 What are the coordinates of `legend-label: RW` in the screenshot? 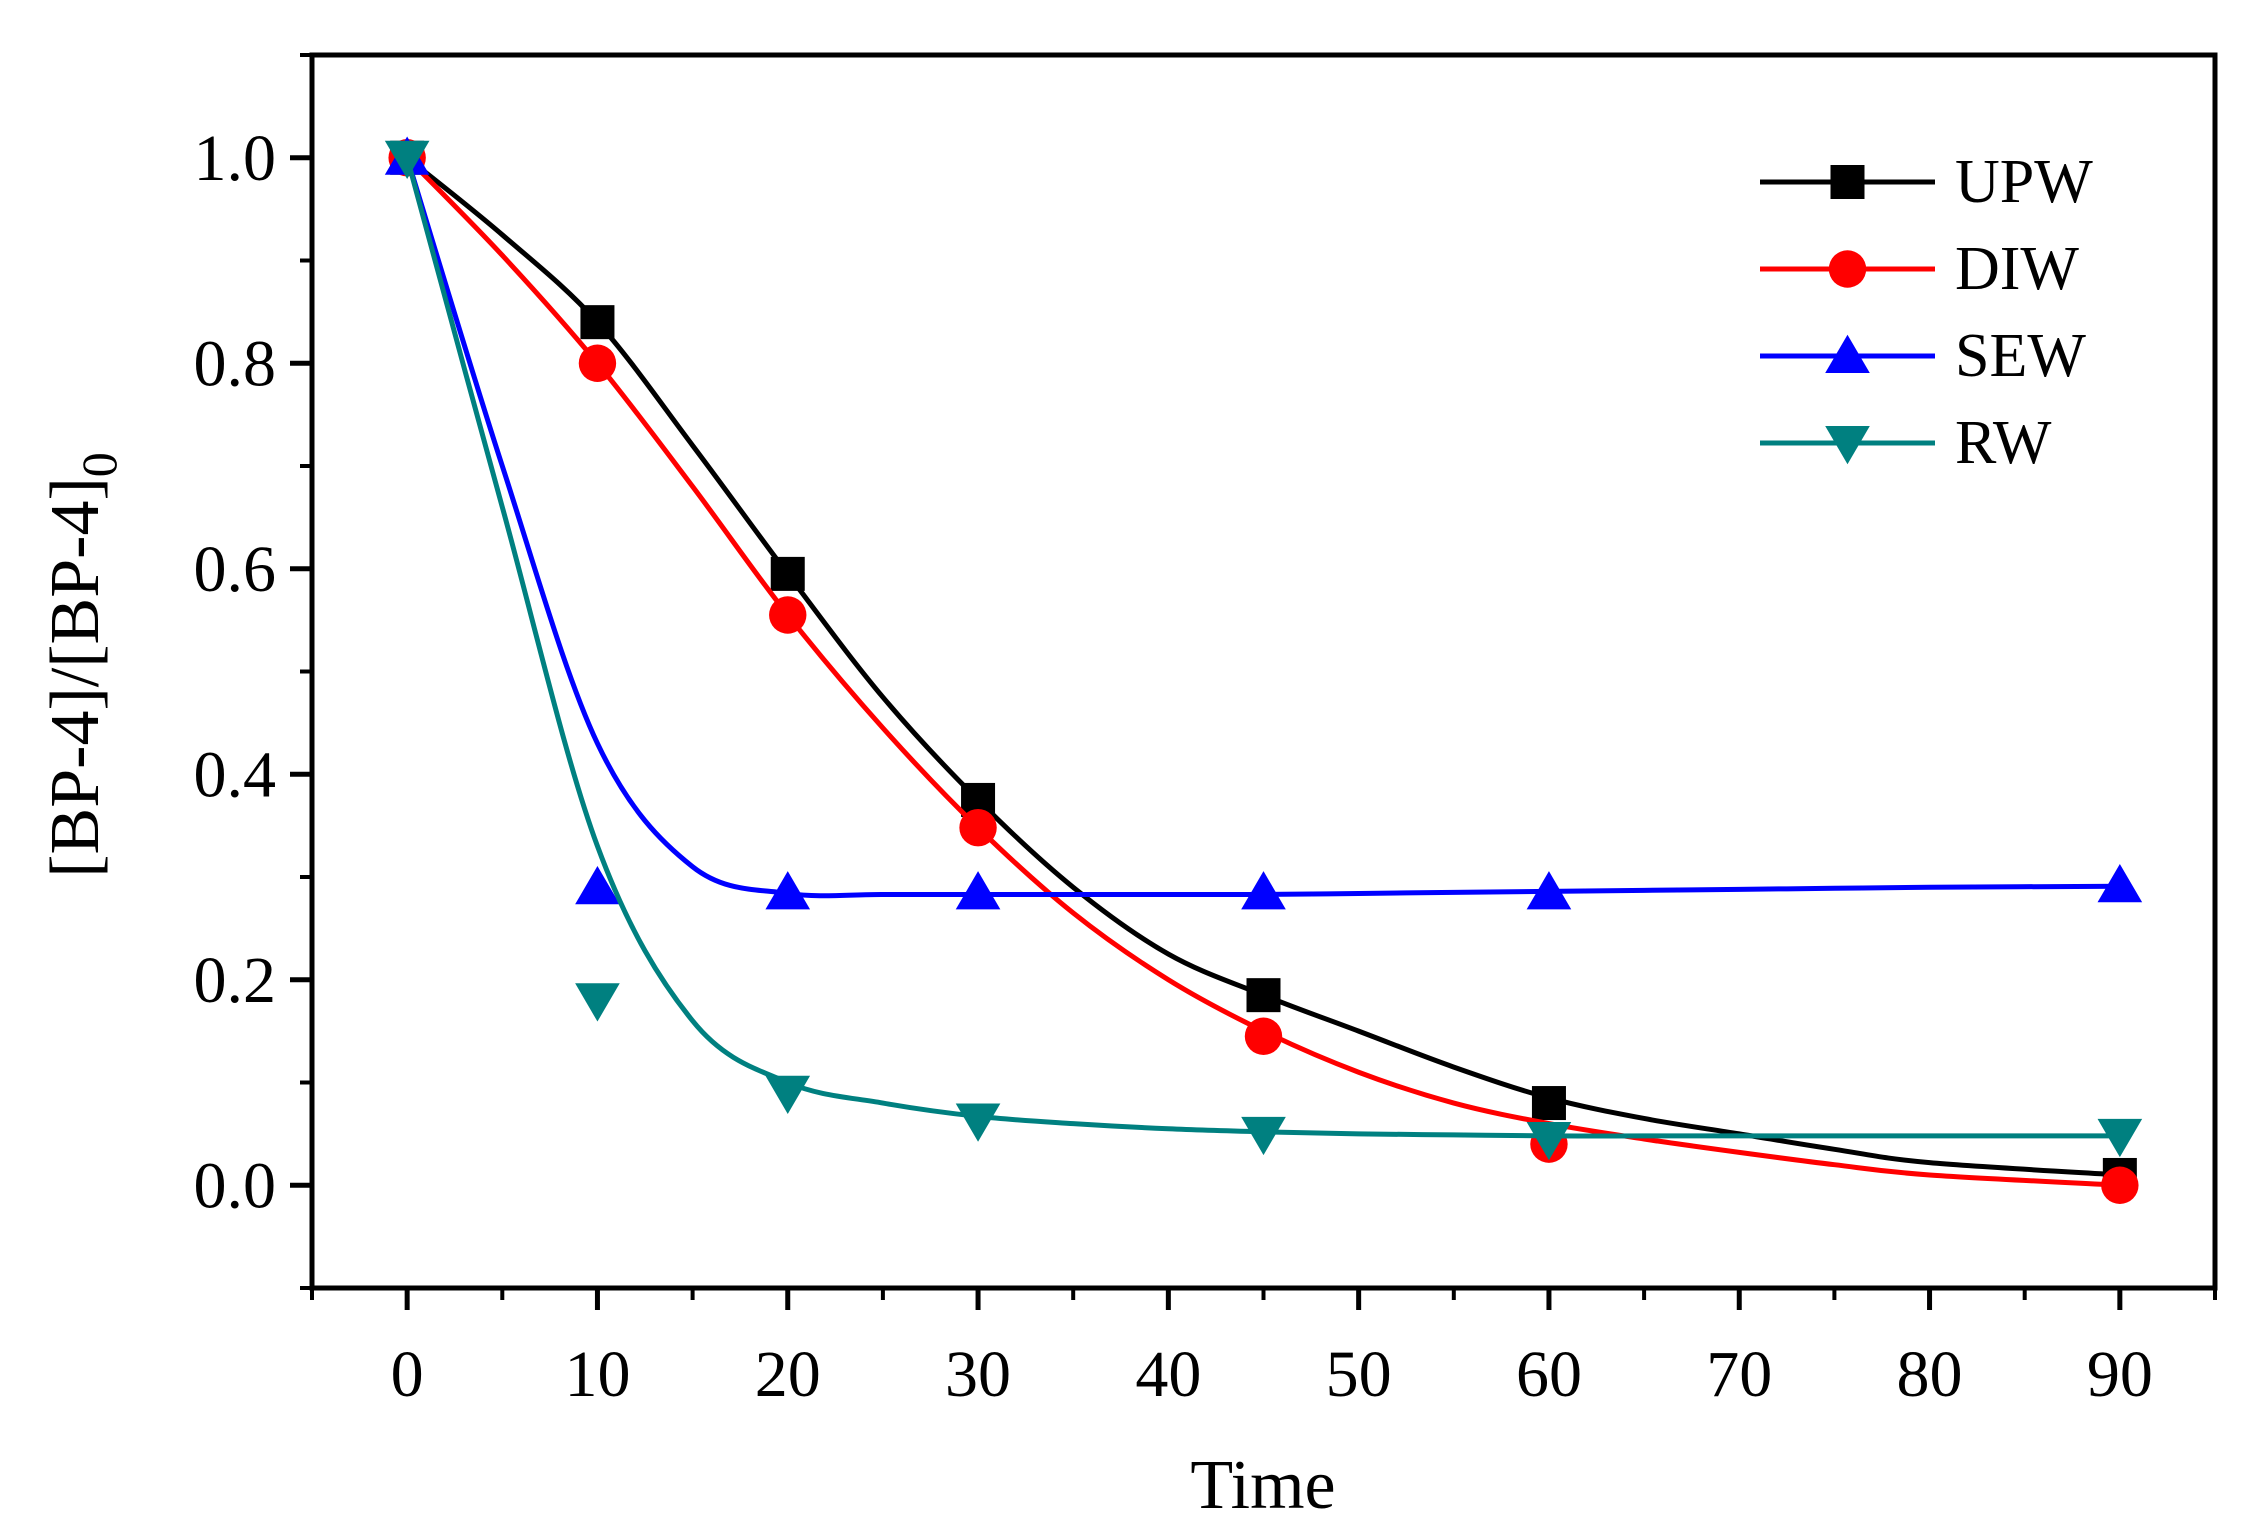 It's located at (2003, 443).